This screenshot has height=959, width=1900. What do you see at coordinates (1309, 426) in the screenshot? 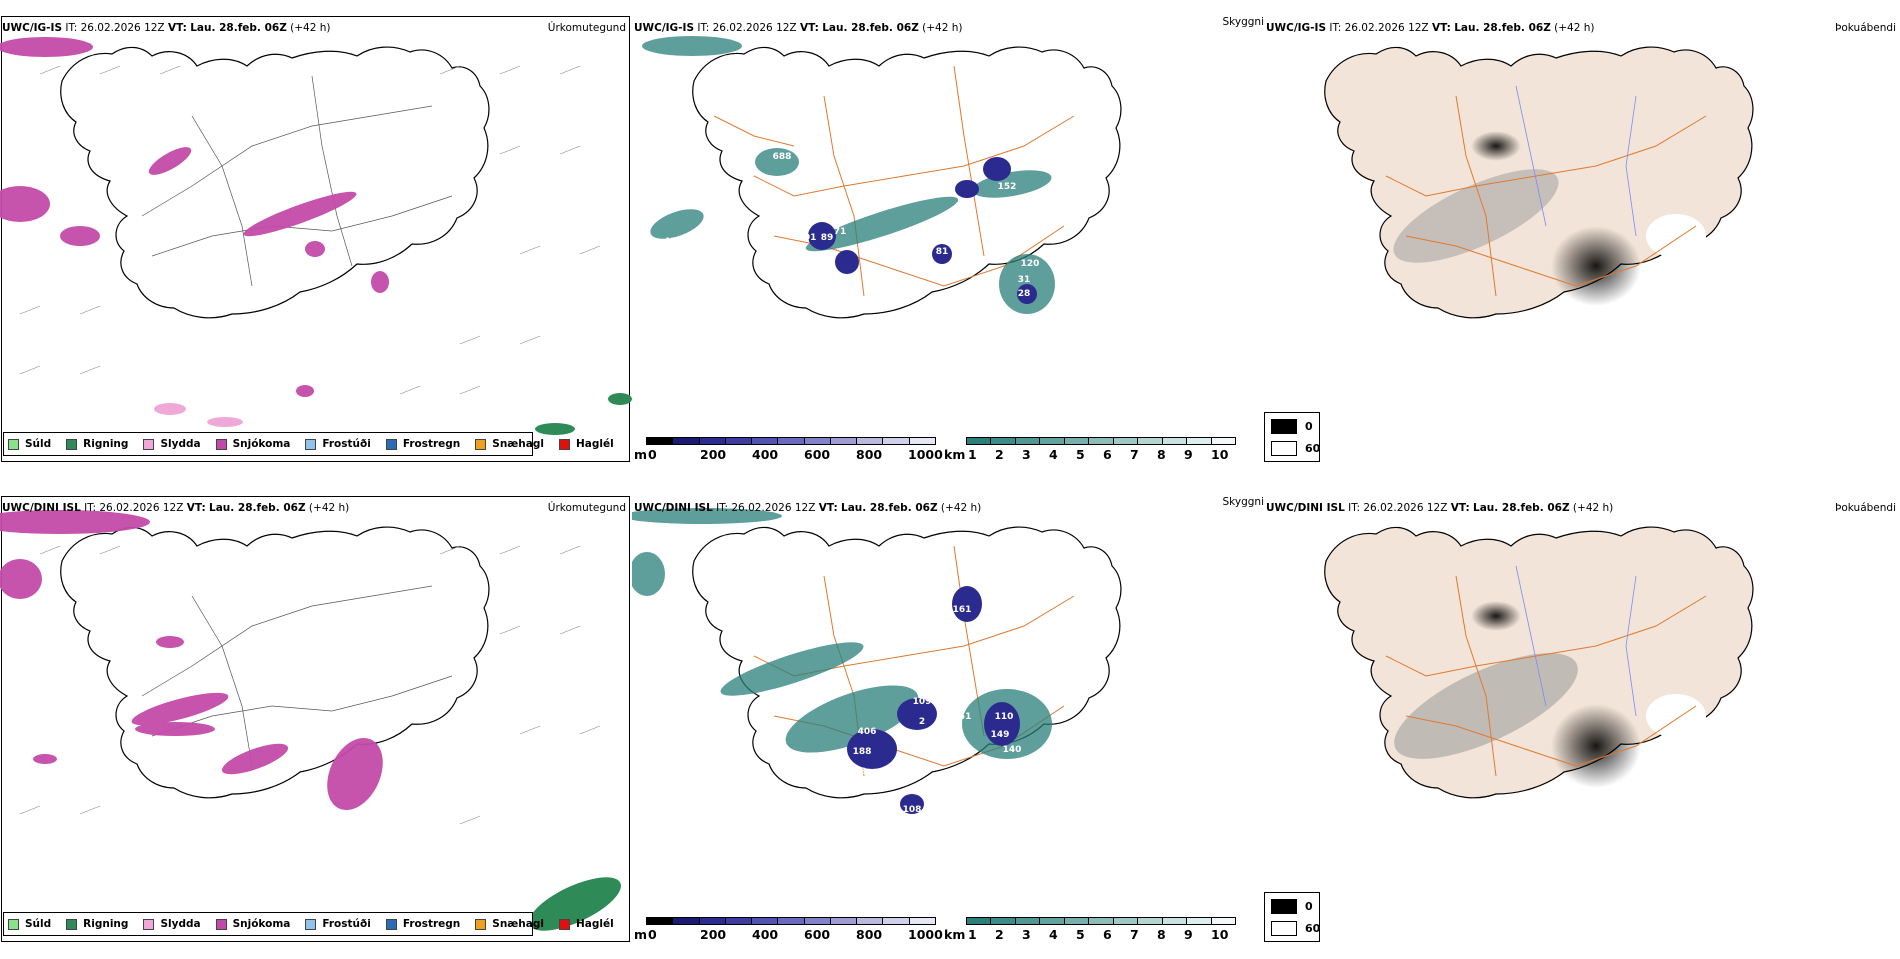
I see `legend-label: 0` at bounding box center [1309, 426].